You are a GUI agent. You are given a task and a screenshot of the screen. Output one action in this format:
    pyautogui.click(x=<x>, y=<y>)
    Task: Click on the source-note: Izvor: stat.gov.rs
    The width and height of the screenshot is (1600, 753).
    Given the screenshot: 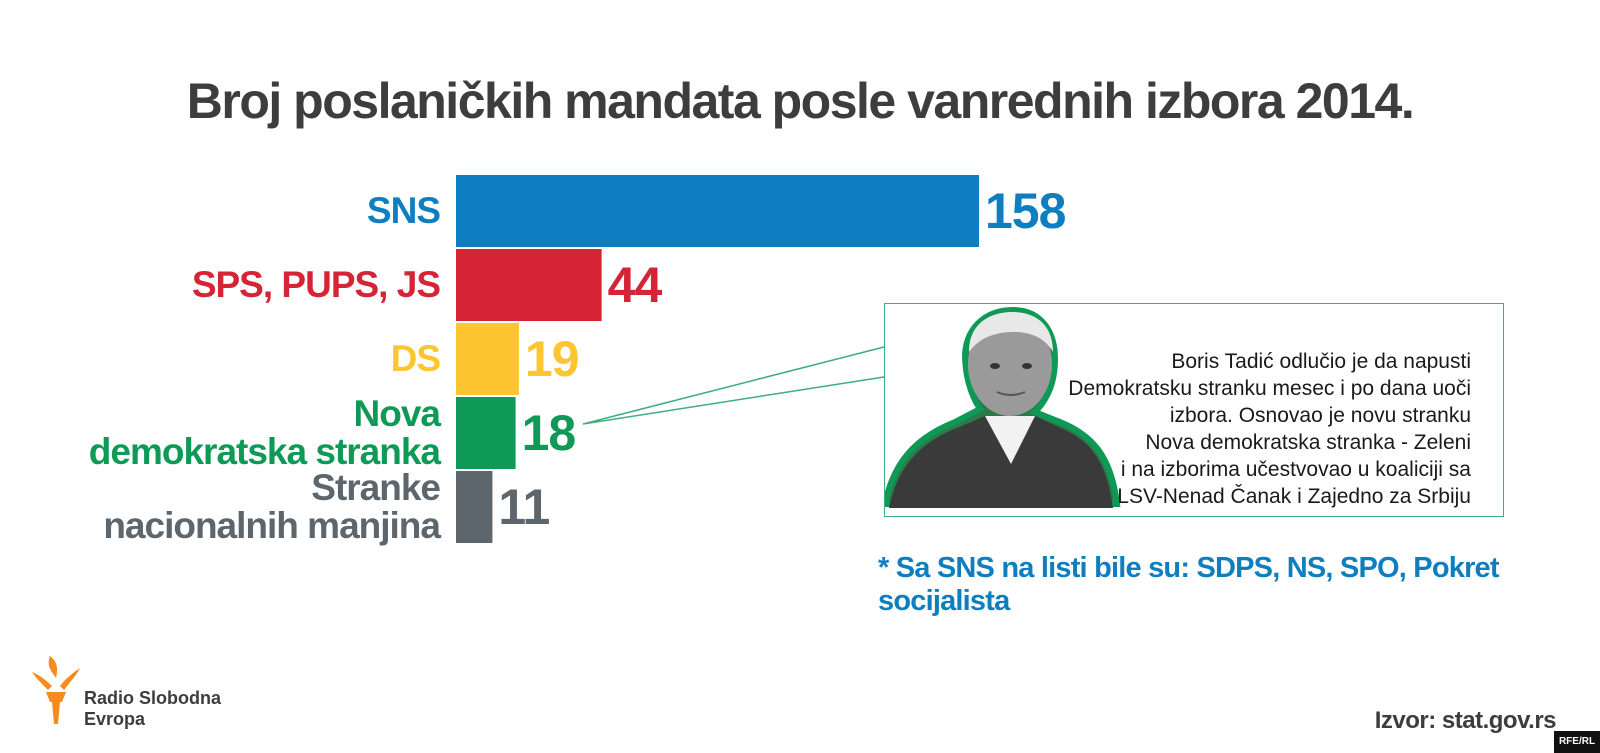 What is the action you would take?
    pyautogui.click(x=1465, y=720)
    